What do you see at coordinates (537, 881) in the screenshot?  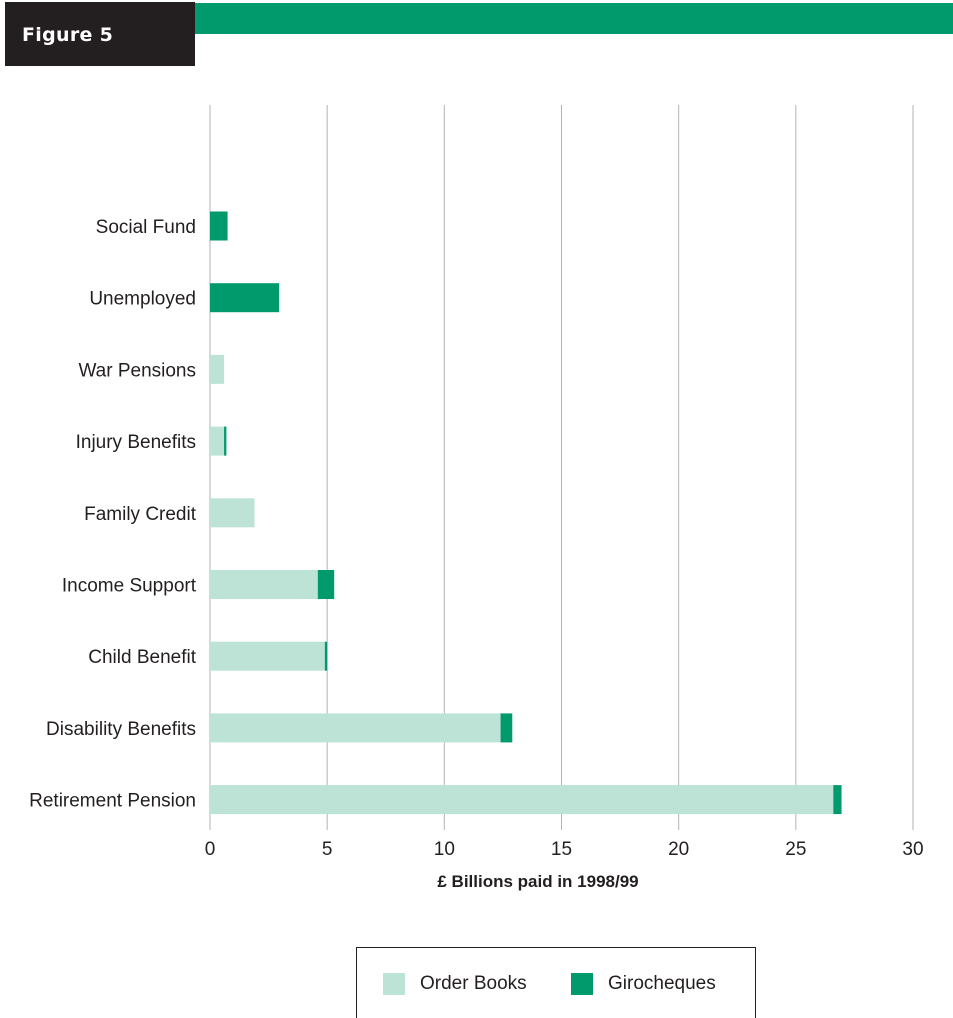 I see `x-axis-label: £ Billions paid in 1998/99` at bounding box center [537, 881].